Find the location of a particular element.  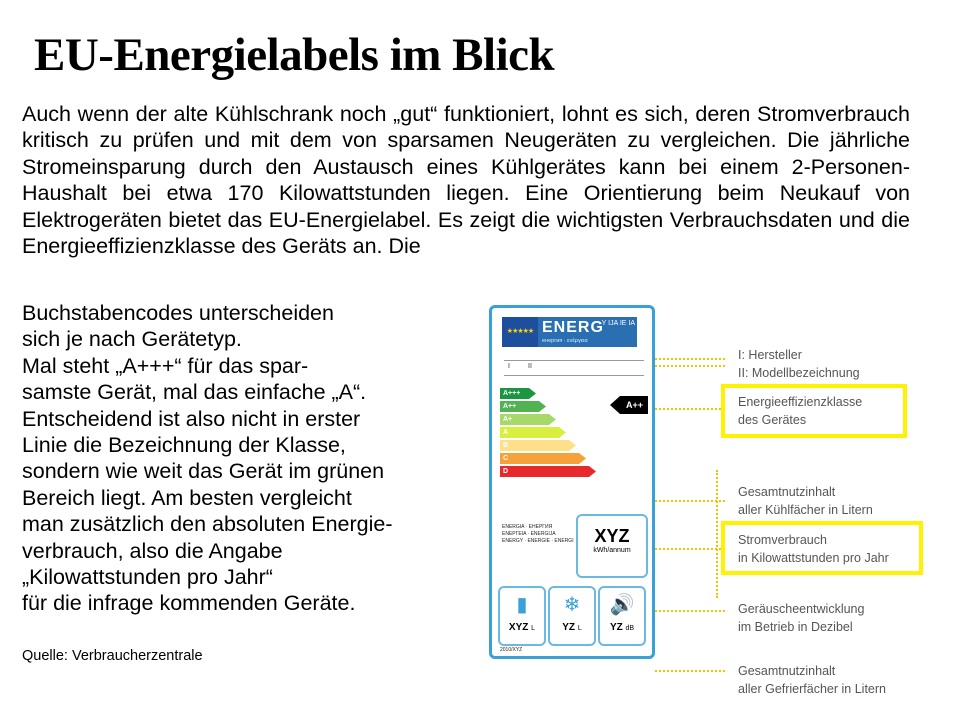

page-title: EU-Energielabels im Blick is located at coordinates (294, 55).